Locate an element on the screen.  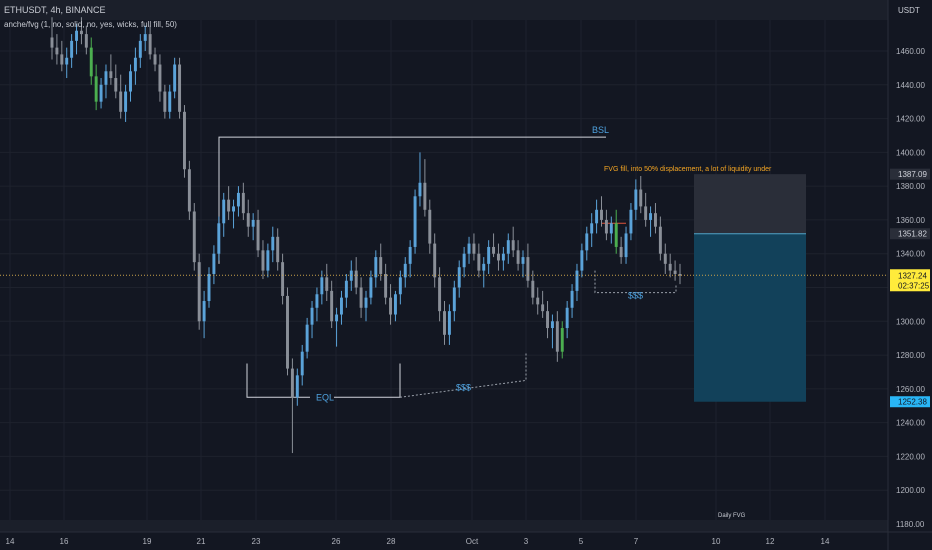
price-tick: 1240.00 is located at coordinates (910, 423).